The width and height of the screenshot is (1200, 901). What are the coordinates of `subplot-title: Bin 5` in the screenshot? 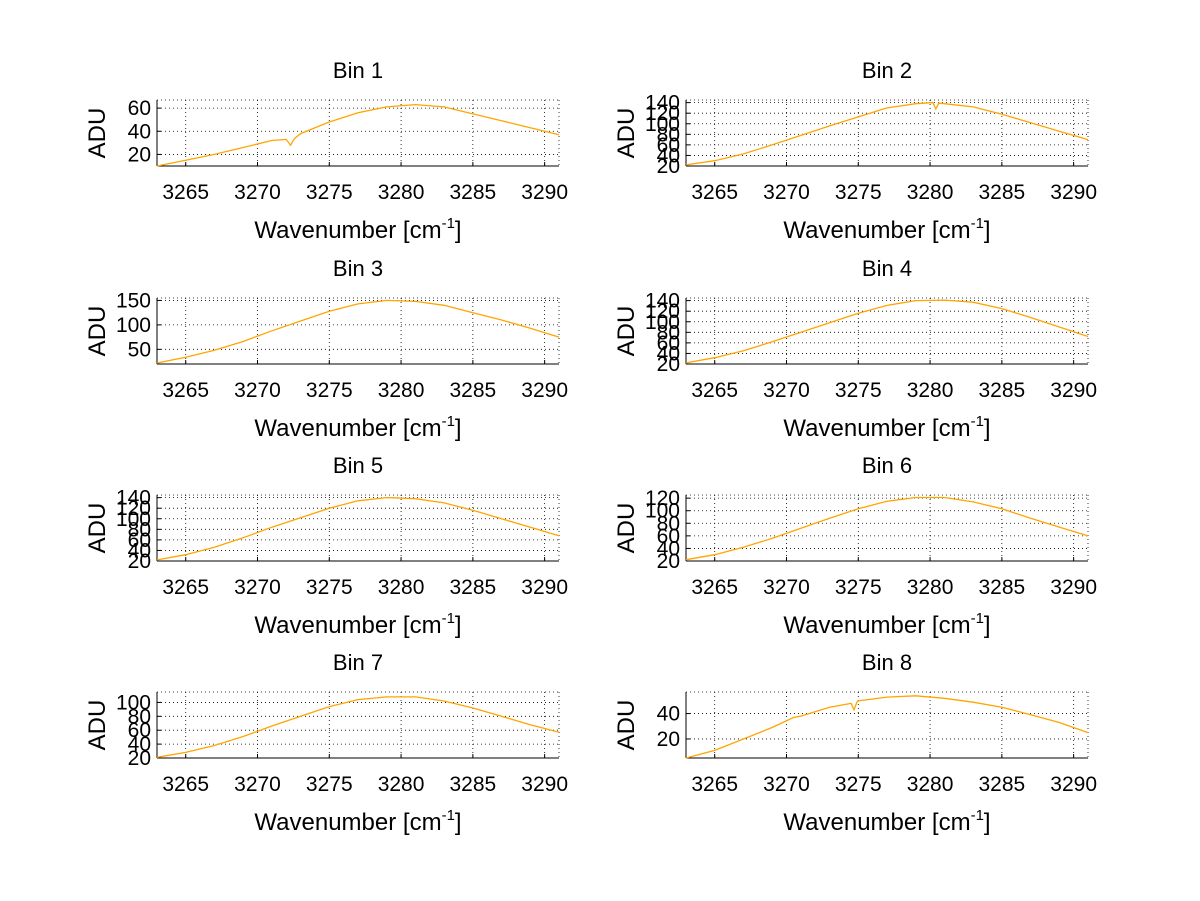 It's located at (358, 465).